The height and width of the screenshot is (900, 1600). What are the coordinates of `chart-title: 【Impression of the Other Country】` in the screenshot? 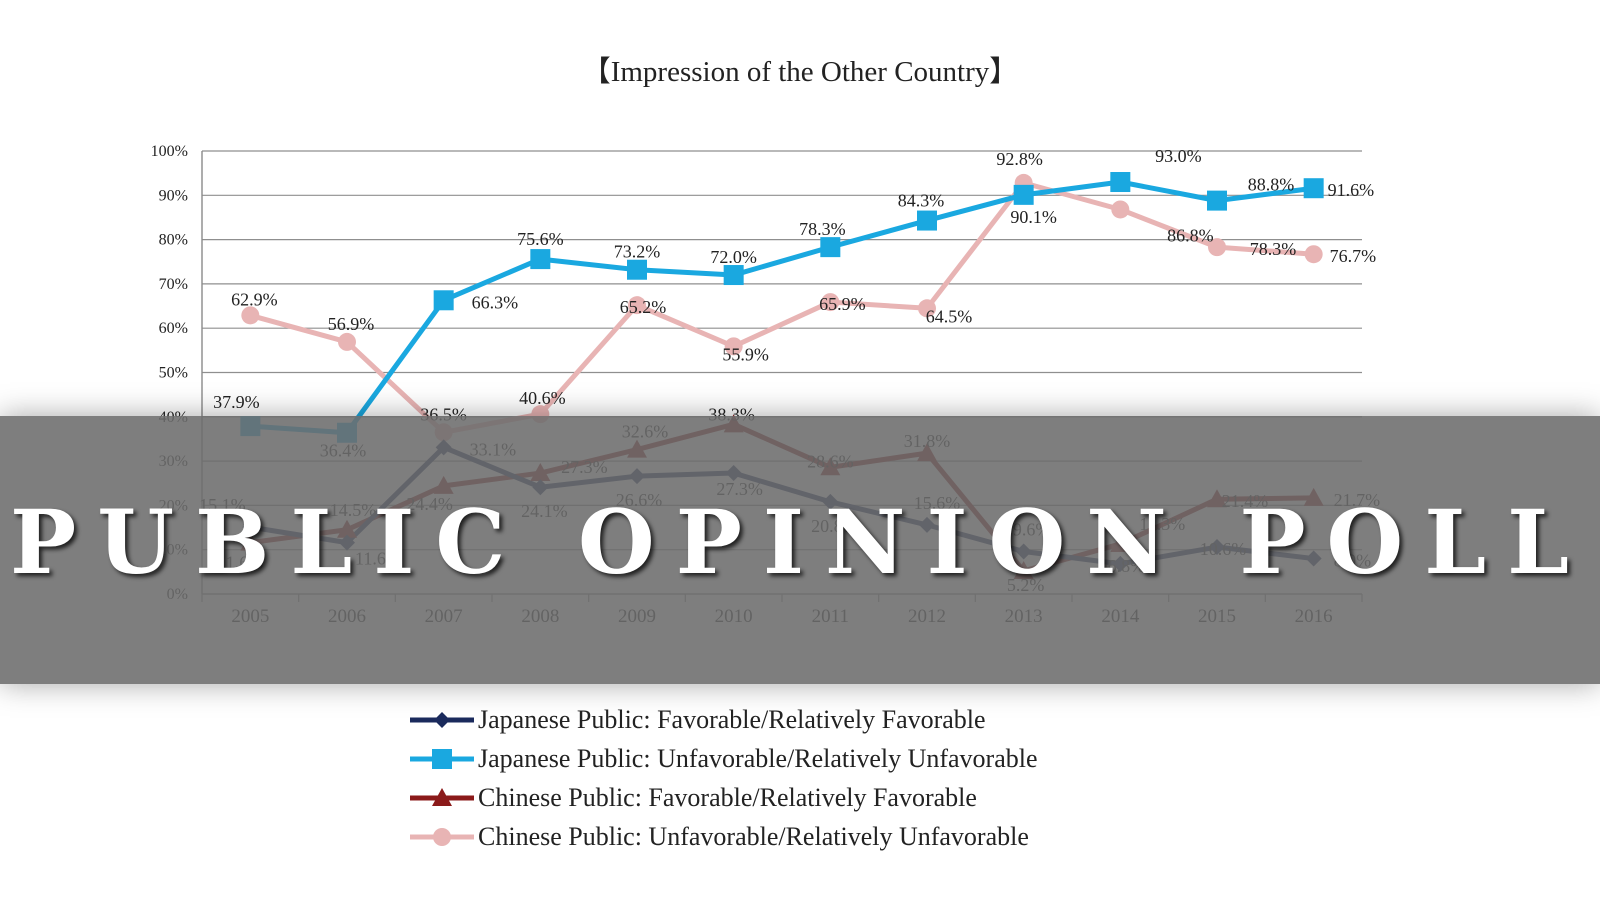 It's located at (800, 72).